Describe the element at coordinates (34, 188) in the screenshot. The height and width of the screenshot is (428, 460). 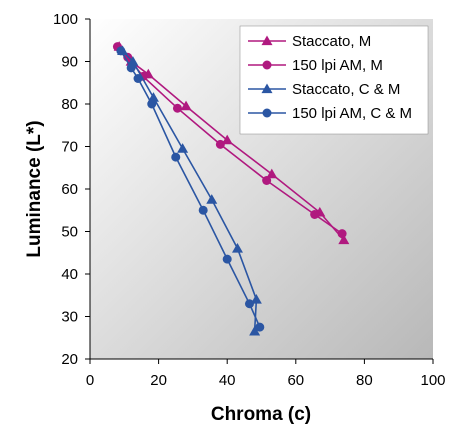
I see `y-axis-label: Luminance (L*)` at that location.